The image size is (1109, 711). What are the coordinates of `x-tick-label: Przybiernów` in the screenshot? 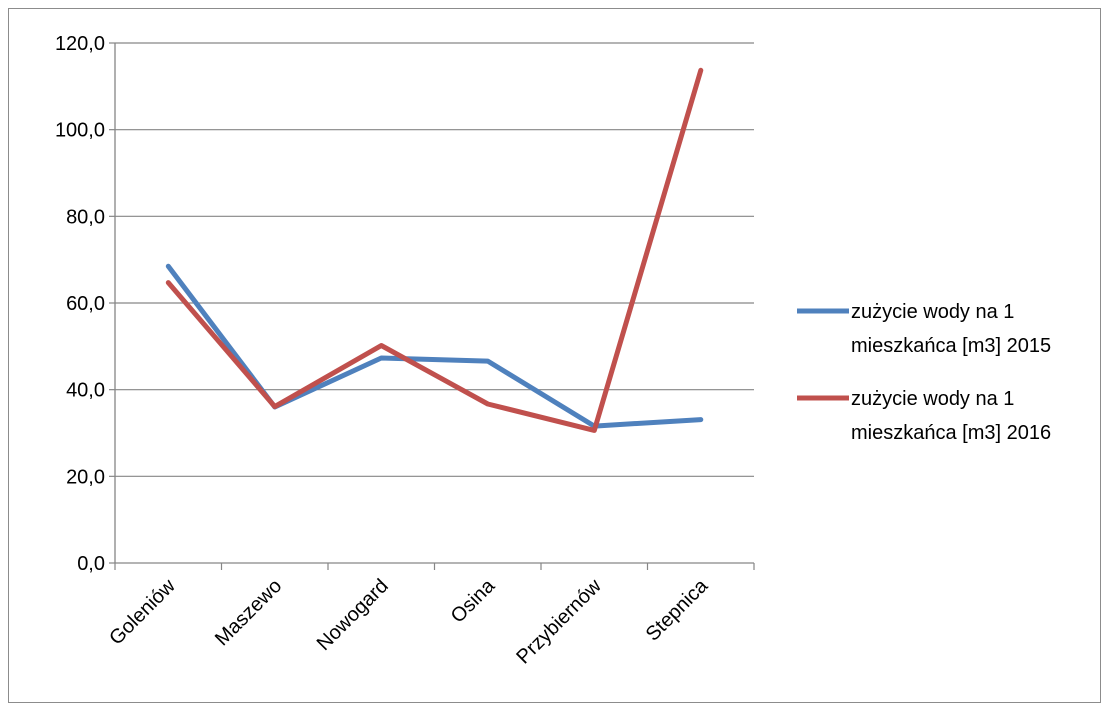 It's located at (559, 622).